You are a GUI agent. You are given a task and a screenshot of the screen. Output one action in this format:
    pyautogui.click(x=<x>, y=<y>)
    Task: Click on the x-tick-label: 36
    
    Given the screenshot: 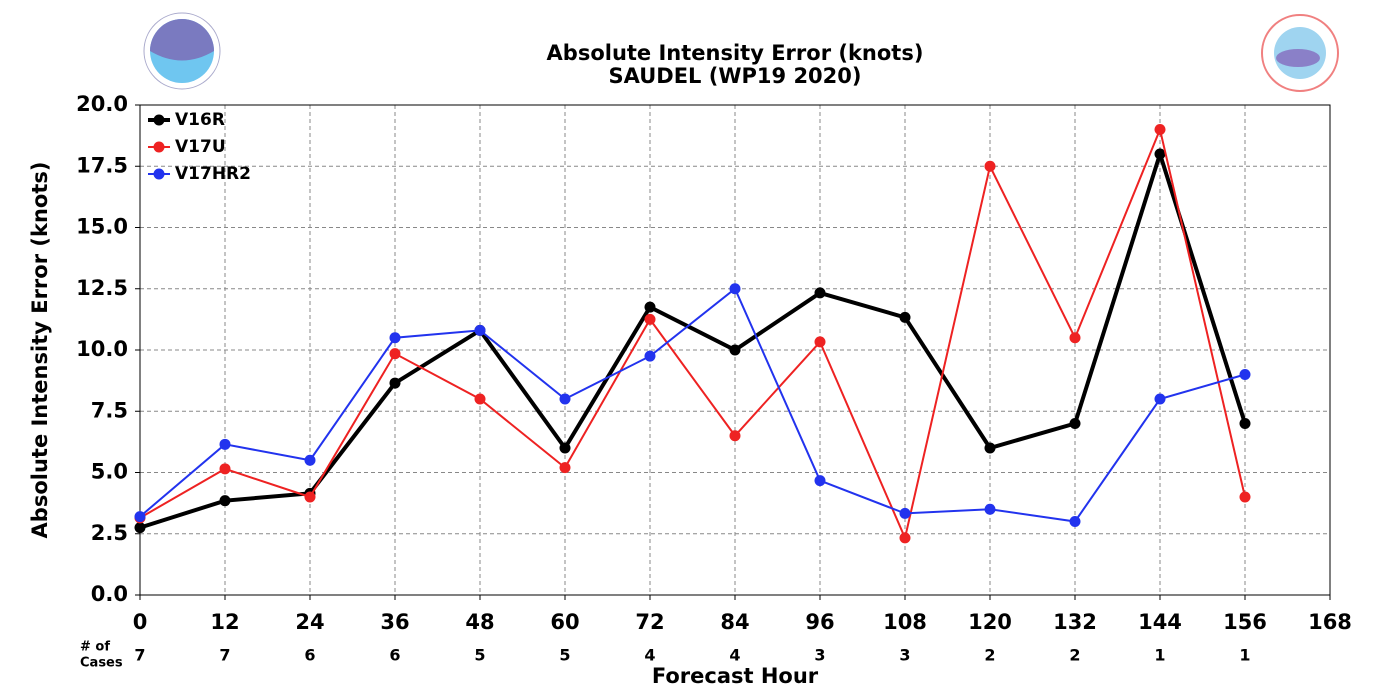 What is the action you would take?
    pyautogui.click(x=394, y=622)
    